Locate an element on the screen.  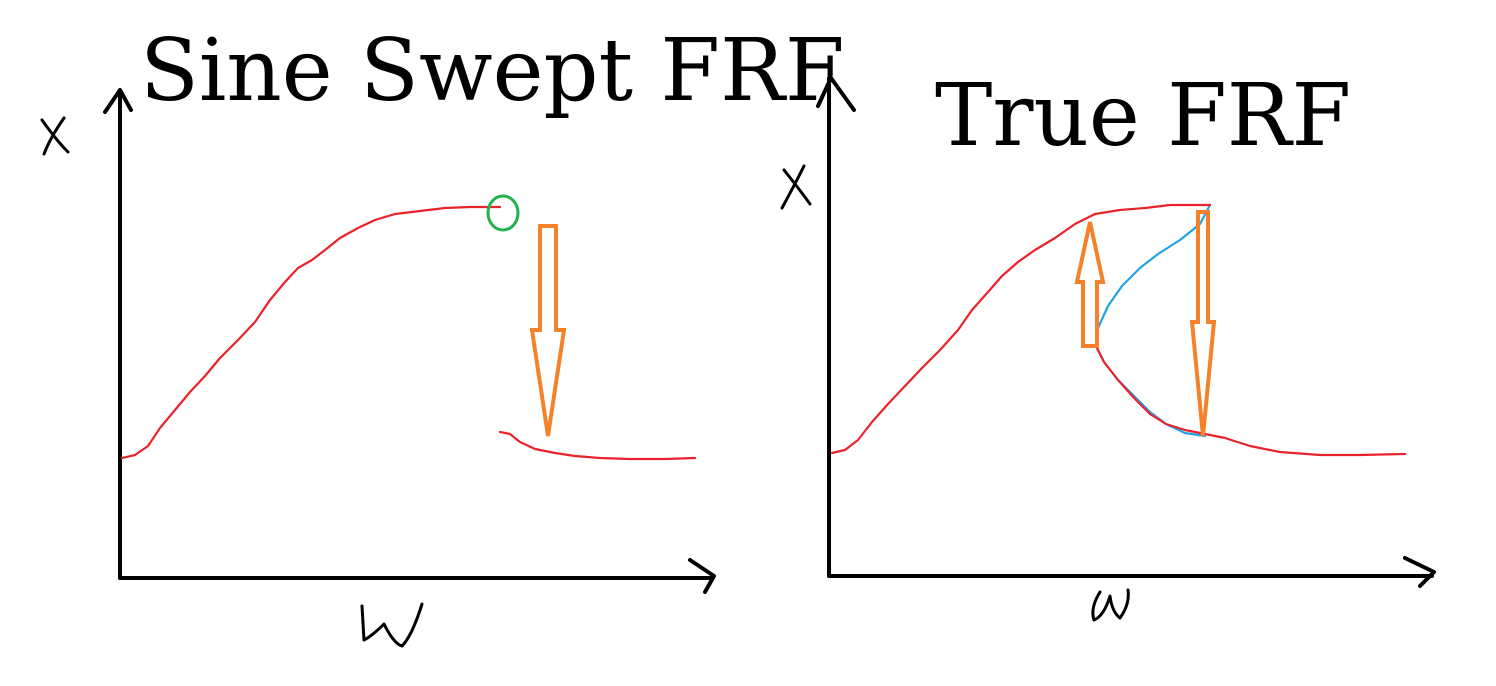
jump-point-marker is located at coordinates (503, 213).